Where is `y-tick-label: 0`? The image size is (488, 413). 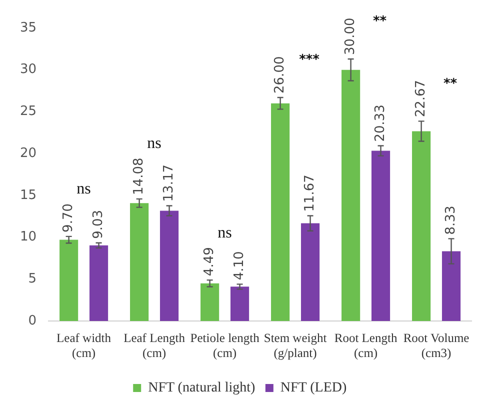 y-tick-label: 0 is located at coordinates (32, 320).